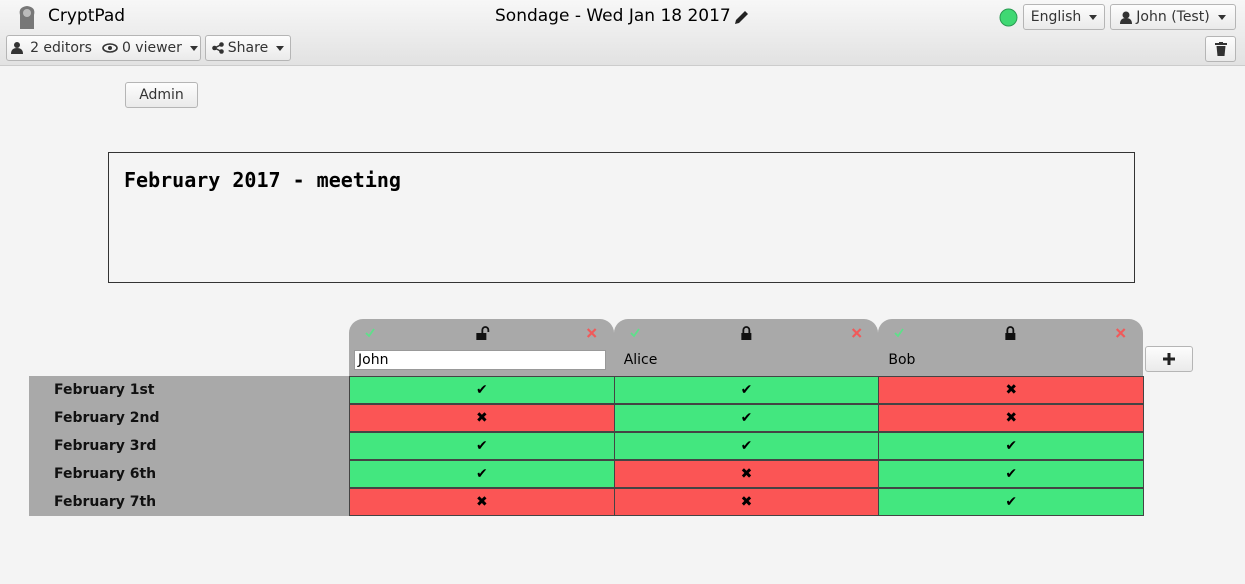  What do you see at coordinates (480, 360) in the screenshot?
I see `column-name-input: John` at bounding box center [480, 360].